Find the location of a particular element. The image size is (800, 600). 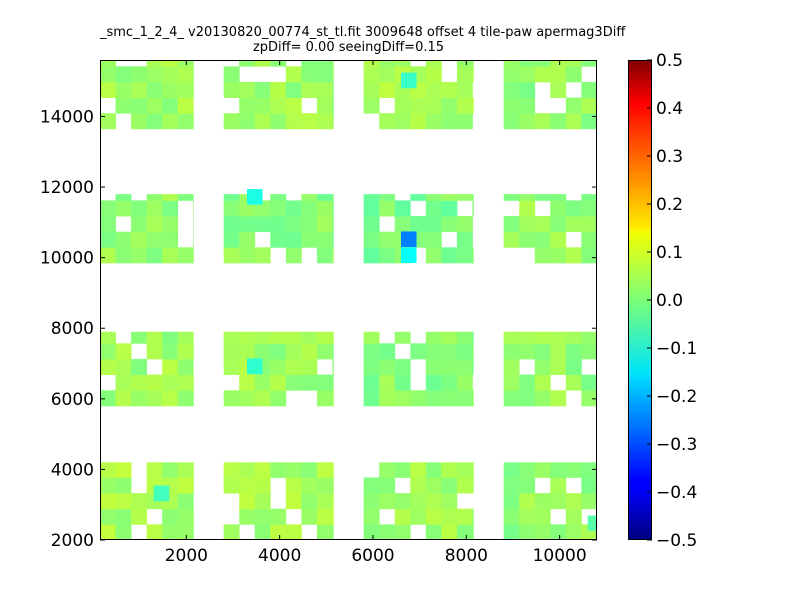

colorbar-tick-label: −0.2 is located at coordinates (676, 397).